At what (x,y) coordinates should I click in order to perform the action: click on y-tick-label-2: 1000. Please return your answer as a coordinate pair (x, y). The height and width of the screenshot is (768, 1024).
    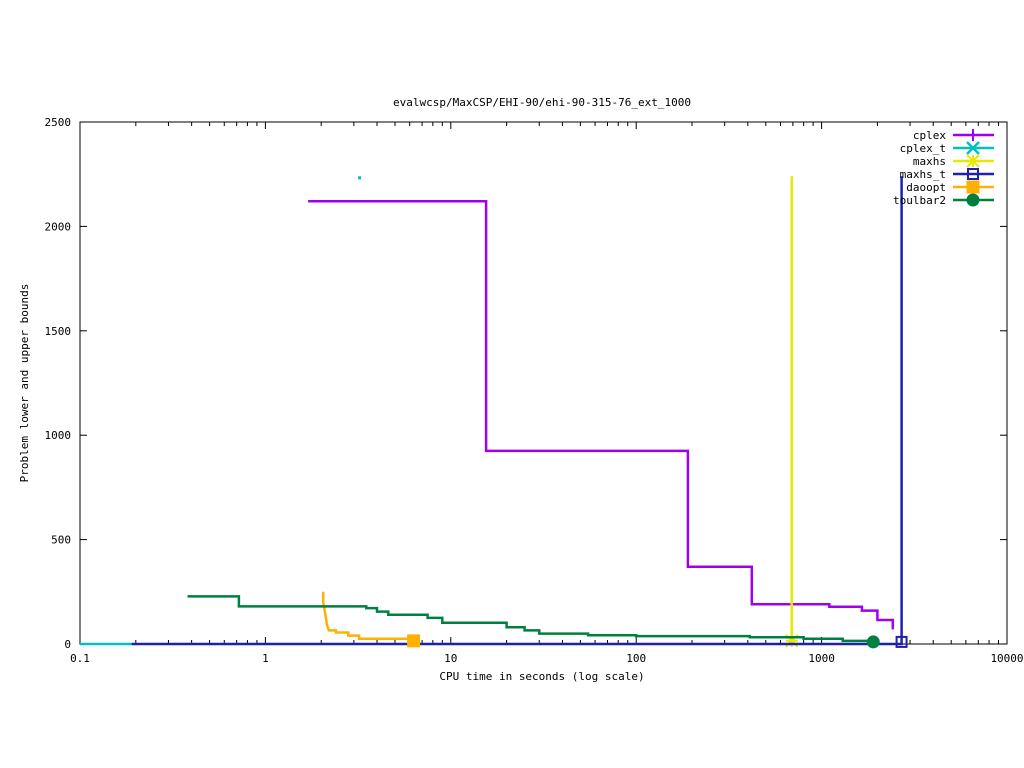
    Looking at the image, I should click on (58, 435).